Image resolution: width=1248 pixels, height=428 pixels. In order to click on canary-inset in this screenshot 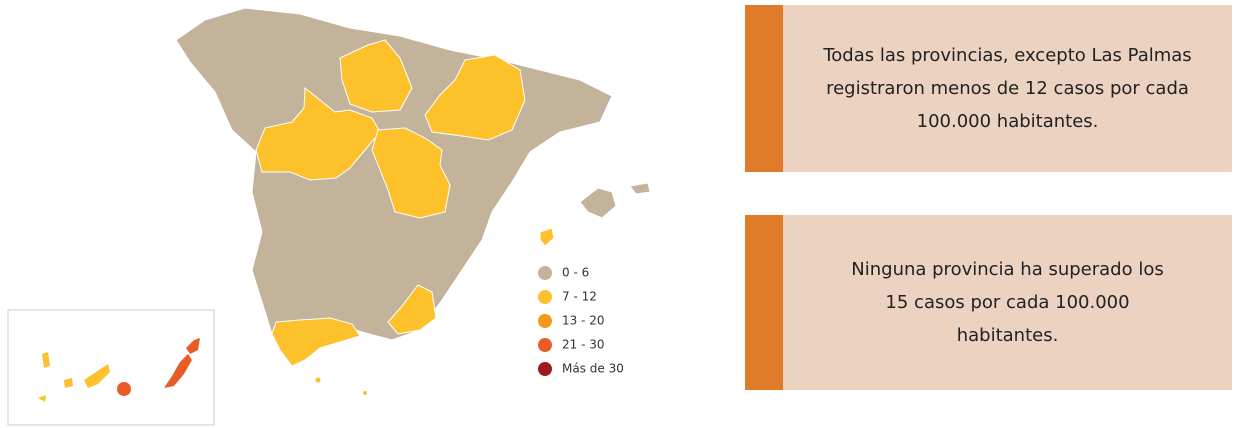, I will do `click(111, 367)`.